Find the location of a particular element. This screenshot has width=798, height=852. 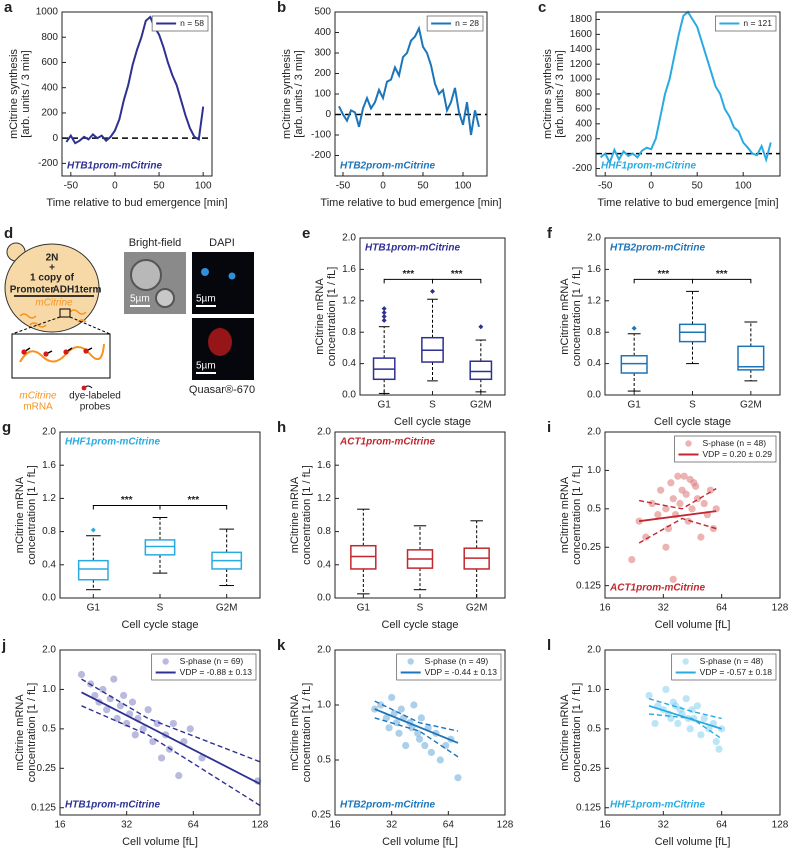

y-axis-label: [arb. units / 3 min] is located at coordinates (299, 93).